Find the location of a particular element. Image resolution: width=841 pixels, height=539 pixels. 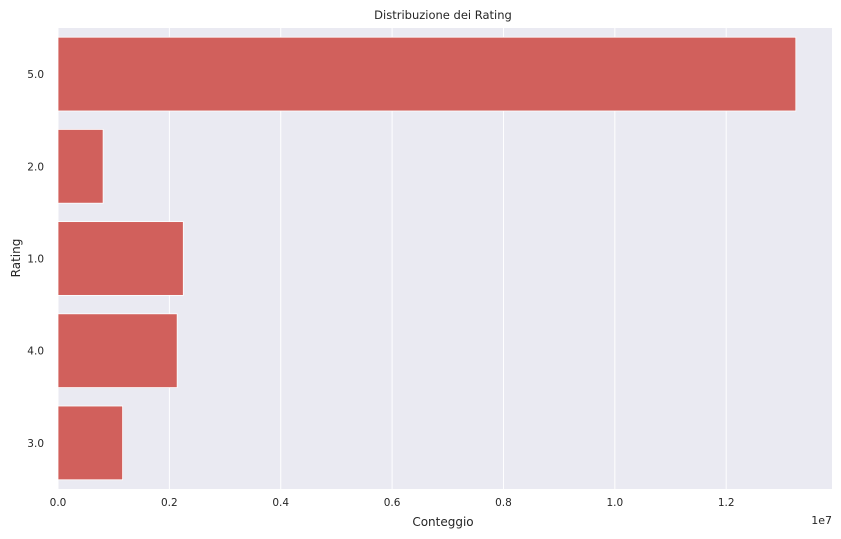

y-tick-label: 3.0 is located at coordinates (35, 444).